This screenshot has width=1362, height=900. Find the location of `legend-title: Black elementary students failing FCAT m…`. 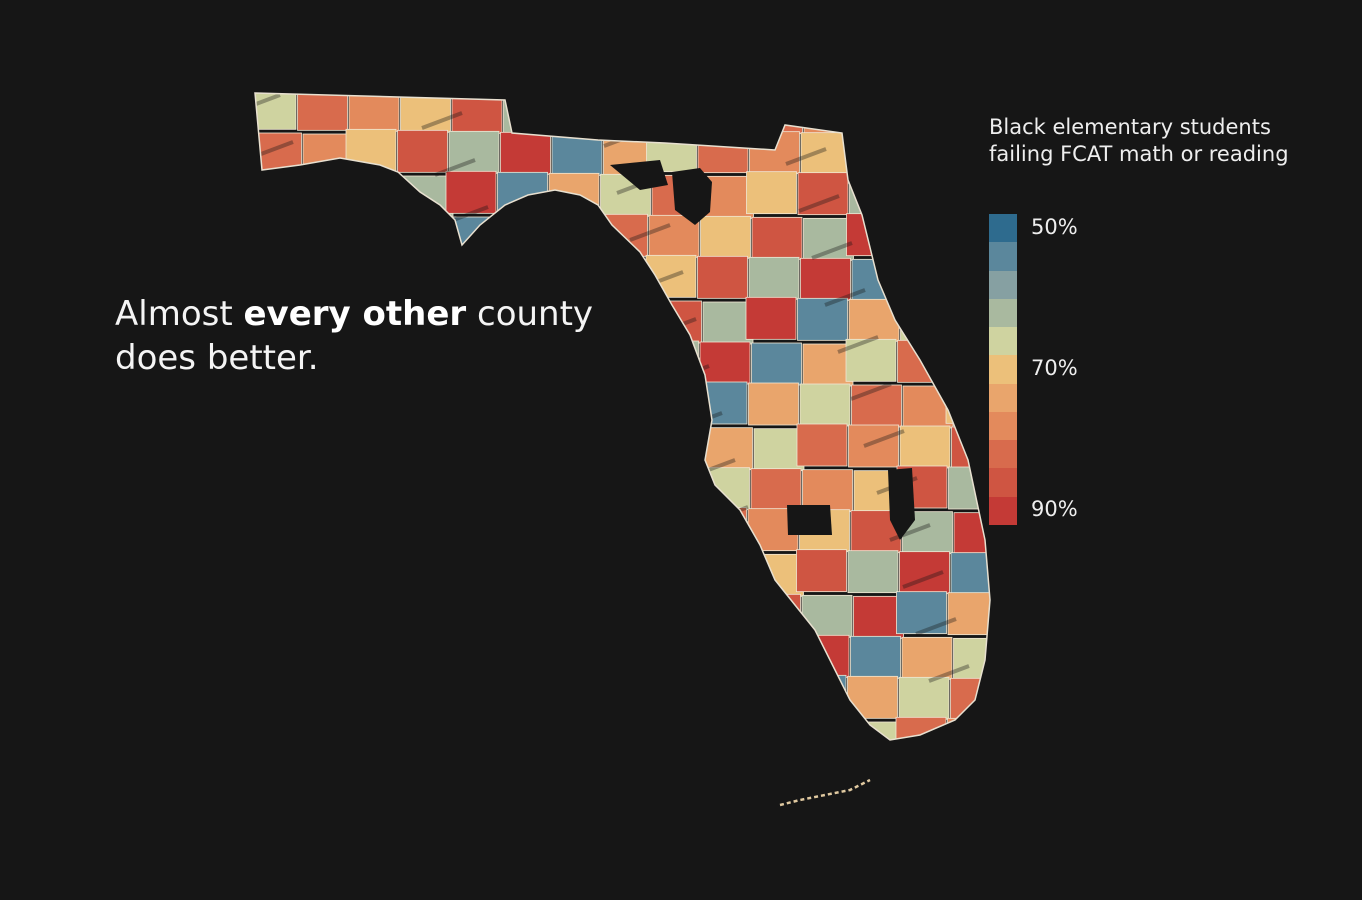

legend-title: Black elementary students failing FCAT m… is located at coordinates (1159, 141).